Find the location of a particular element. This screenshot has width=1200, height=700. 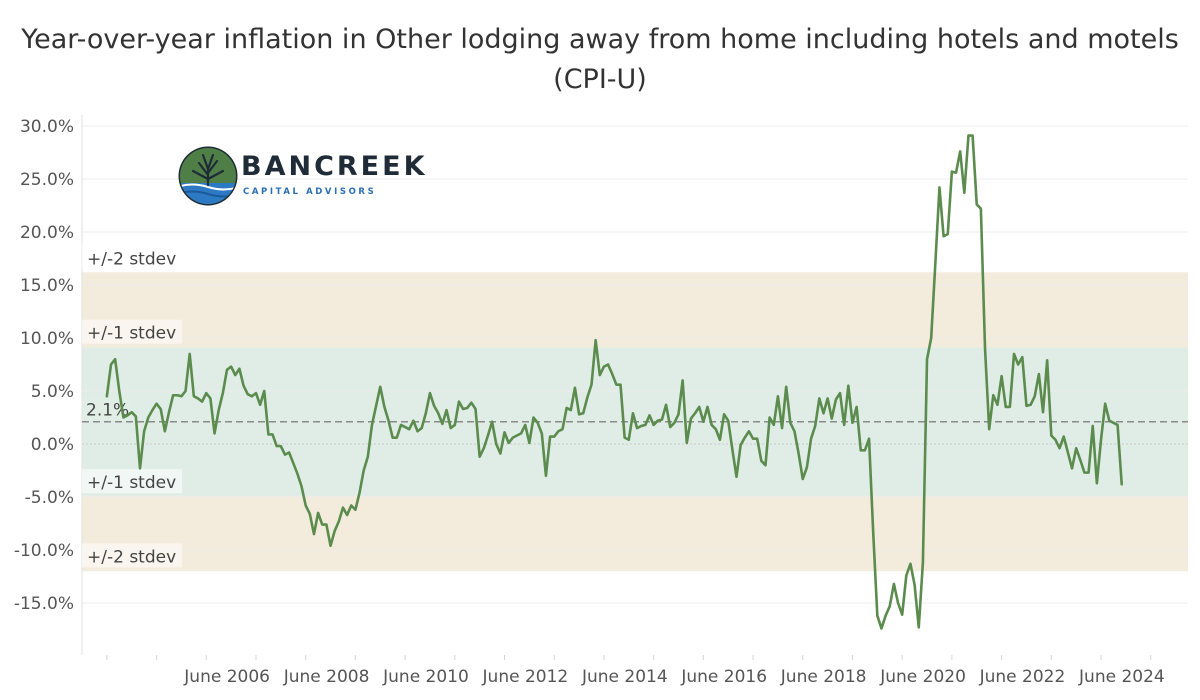

y-tick-label: 30.0% is located at coordinates (47, 127).